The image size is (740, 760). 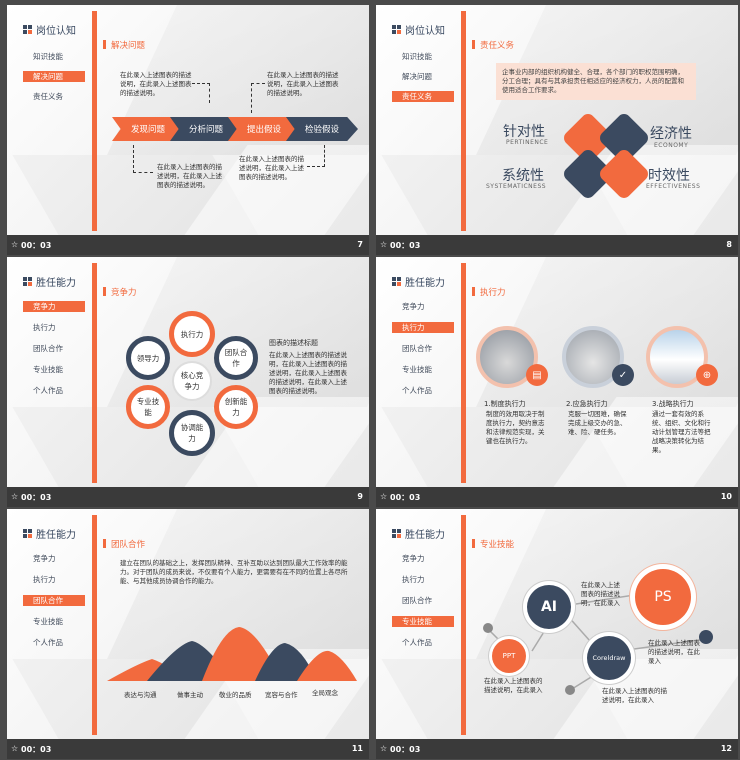 I want to click on skill-bubble: Coreldraw, so click(x=609, y=658).